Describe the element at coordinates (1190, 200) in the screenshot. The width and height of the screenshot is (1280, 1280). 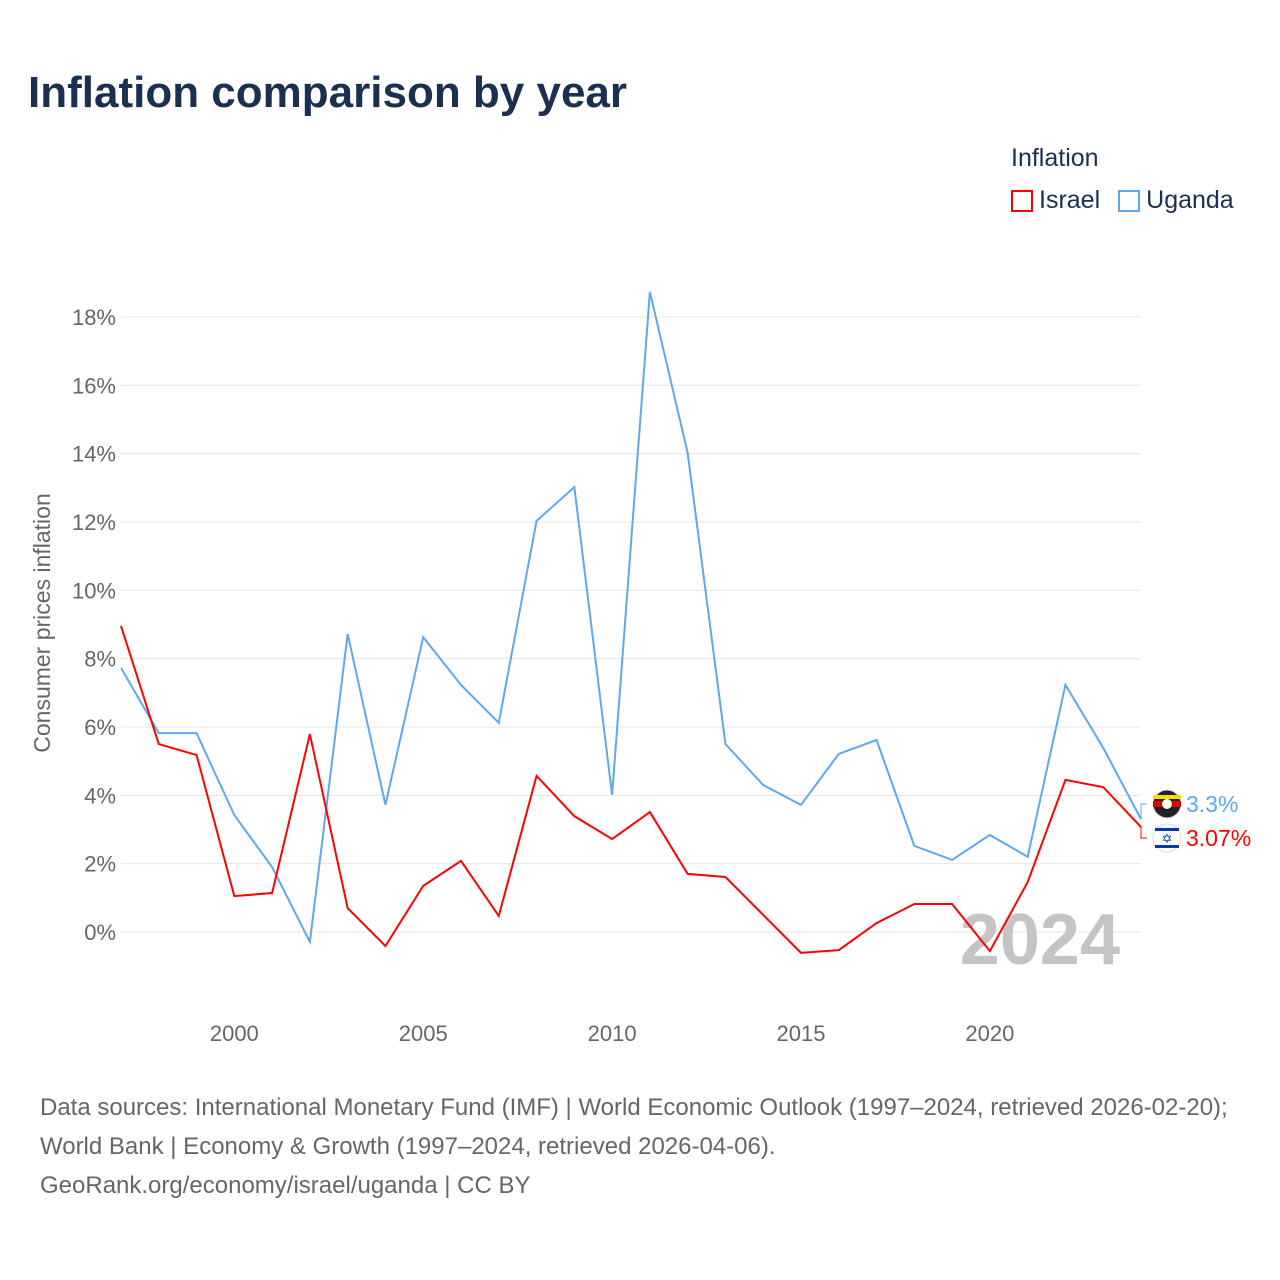
I see `legend-label: Uganda` at that location.